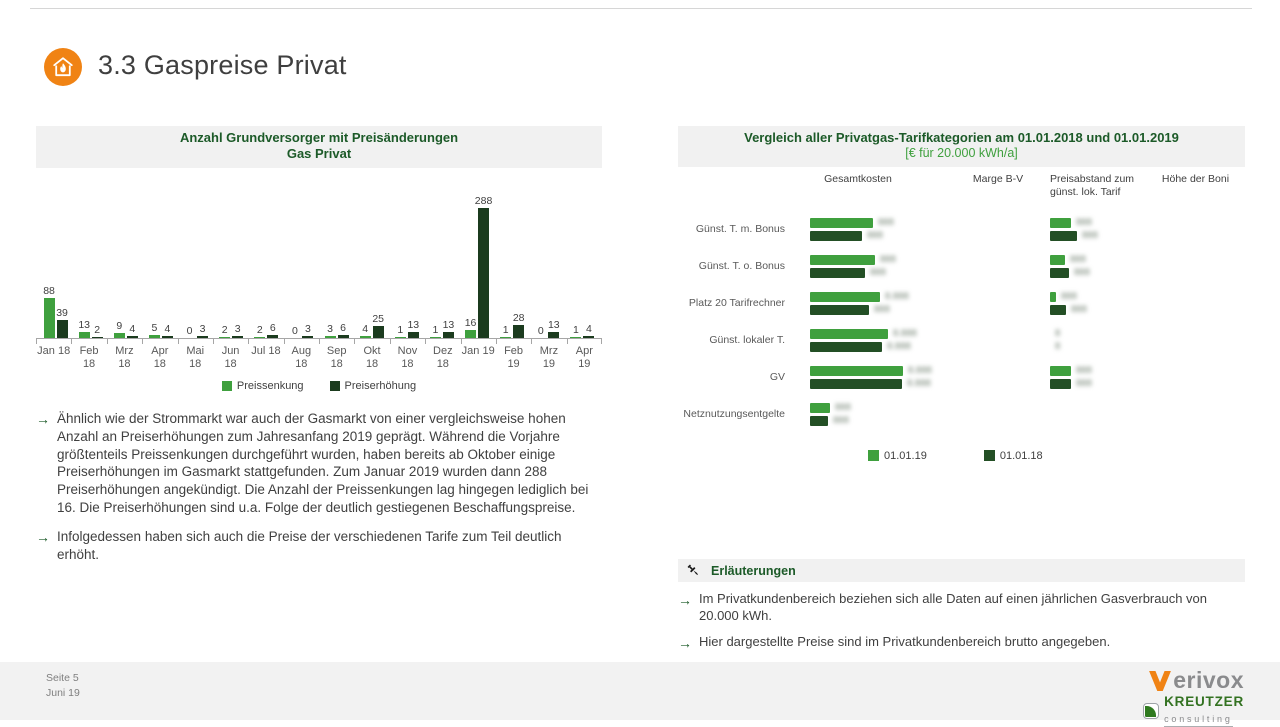  I want to click on tariff-row: Günst. T. m. Bonus 888 888 888 888, so click(961, 229).